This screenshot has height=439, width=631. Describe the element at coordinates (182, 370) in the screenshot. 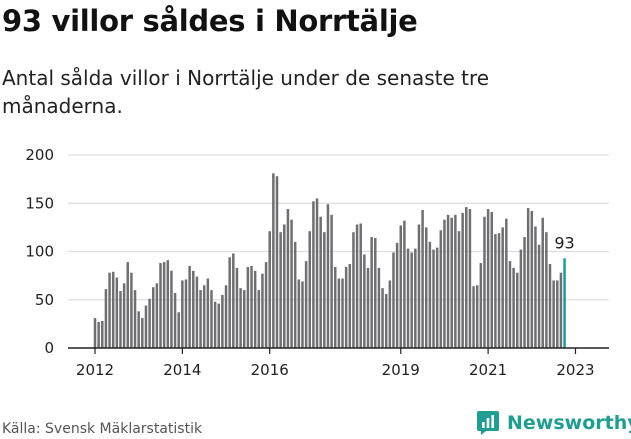

I see `x-tick-label: 2014` at that location.